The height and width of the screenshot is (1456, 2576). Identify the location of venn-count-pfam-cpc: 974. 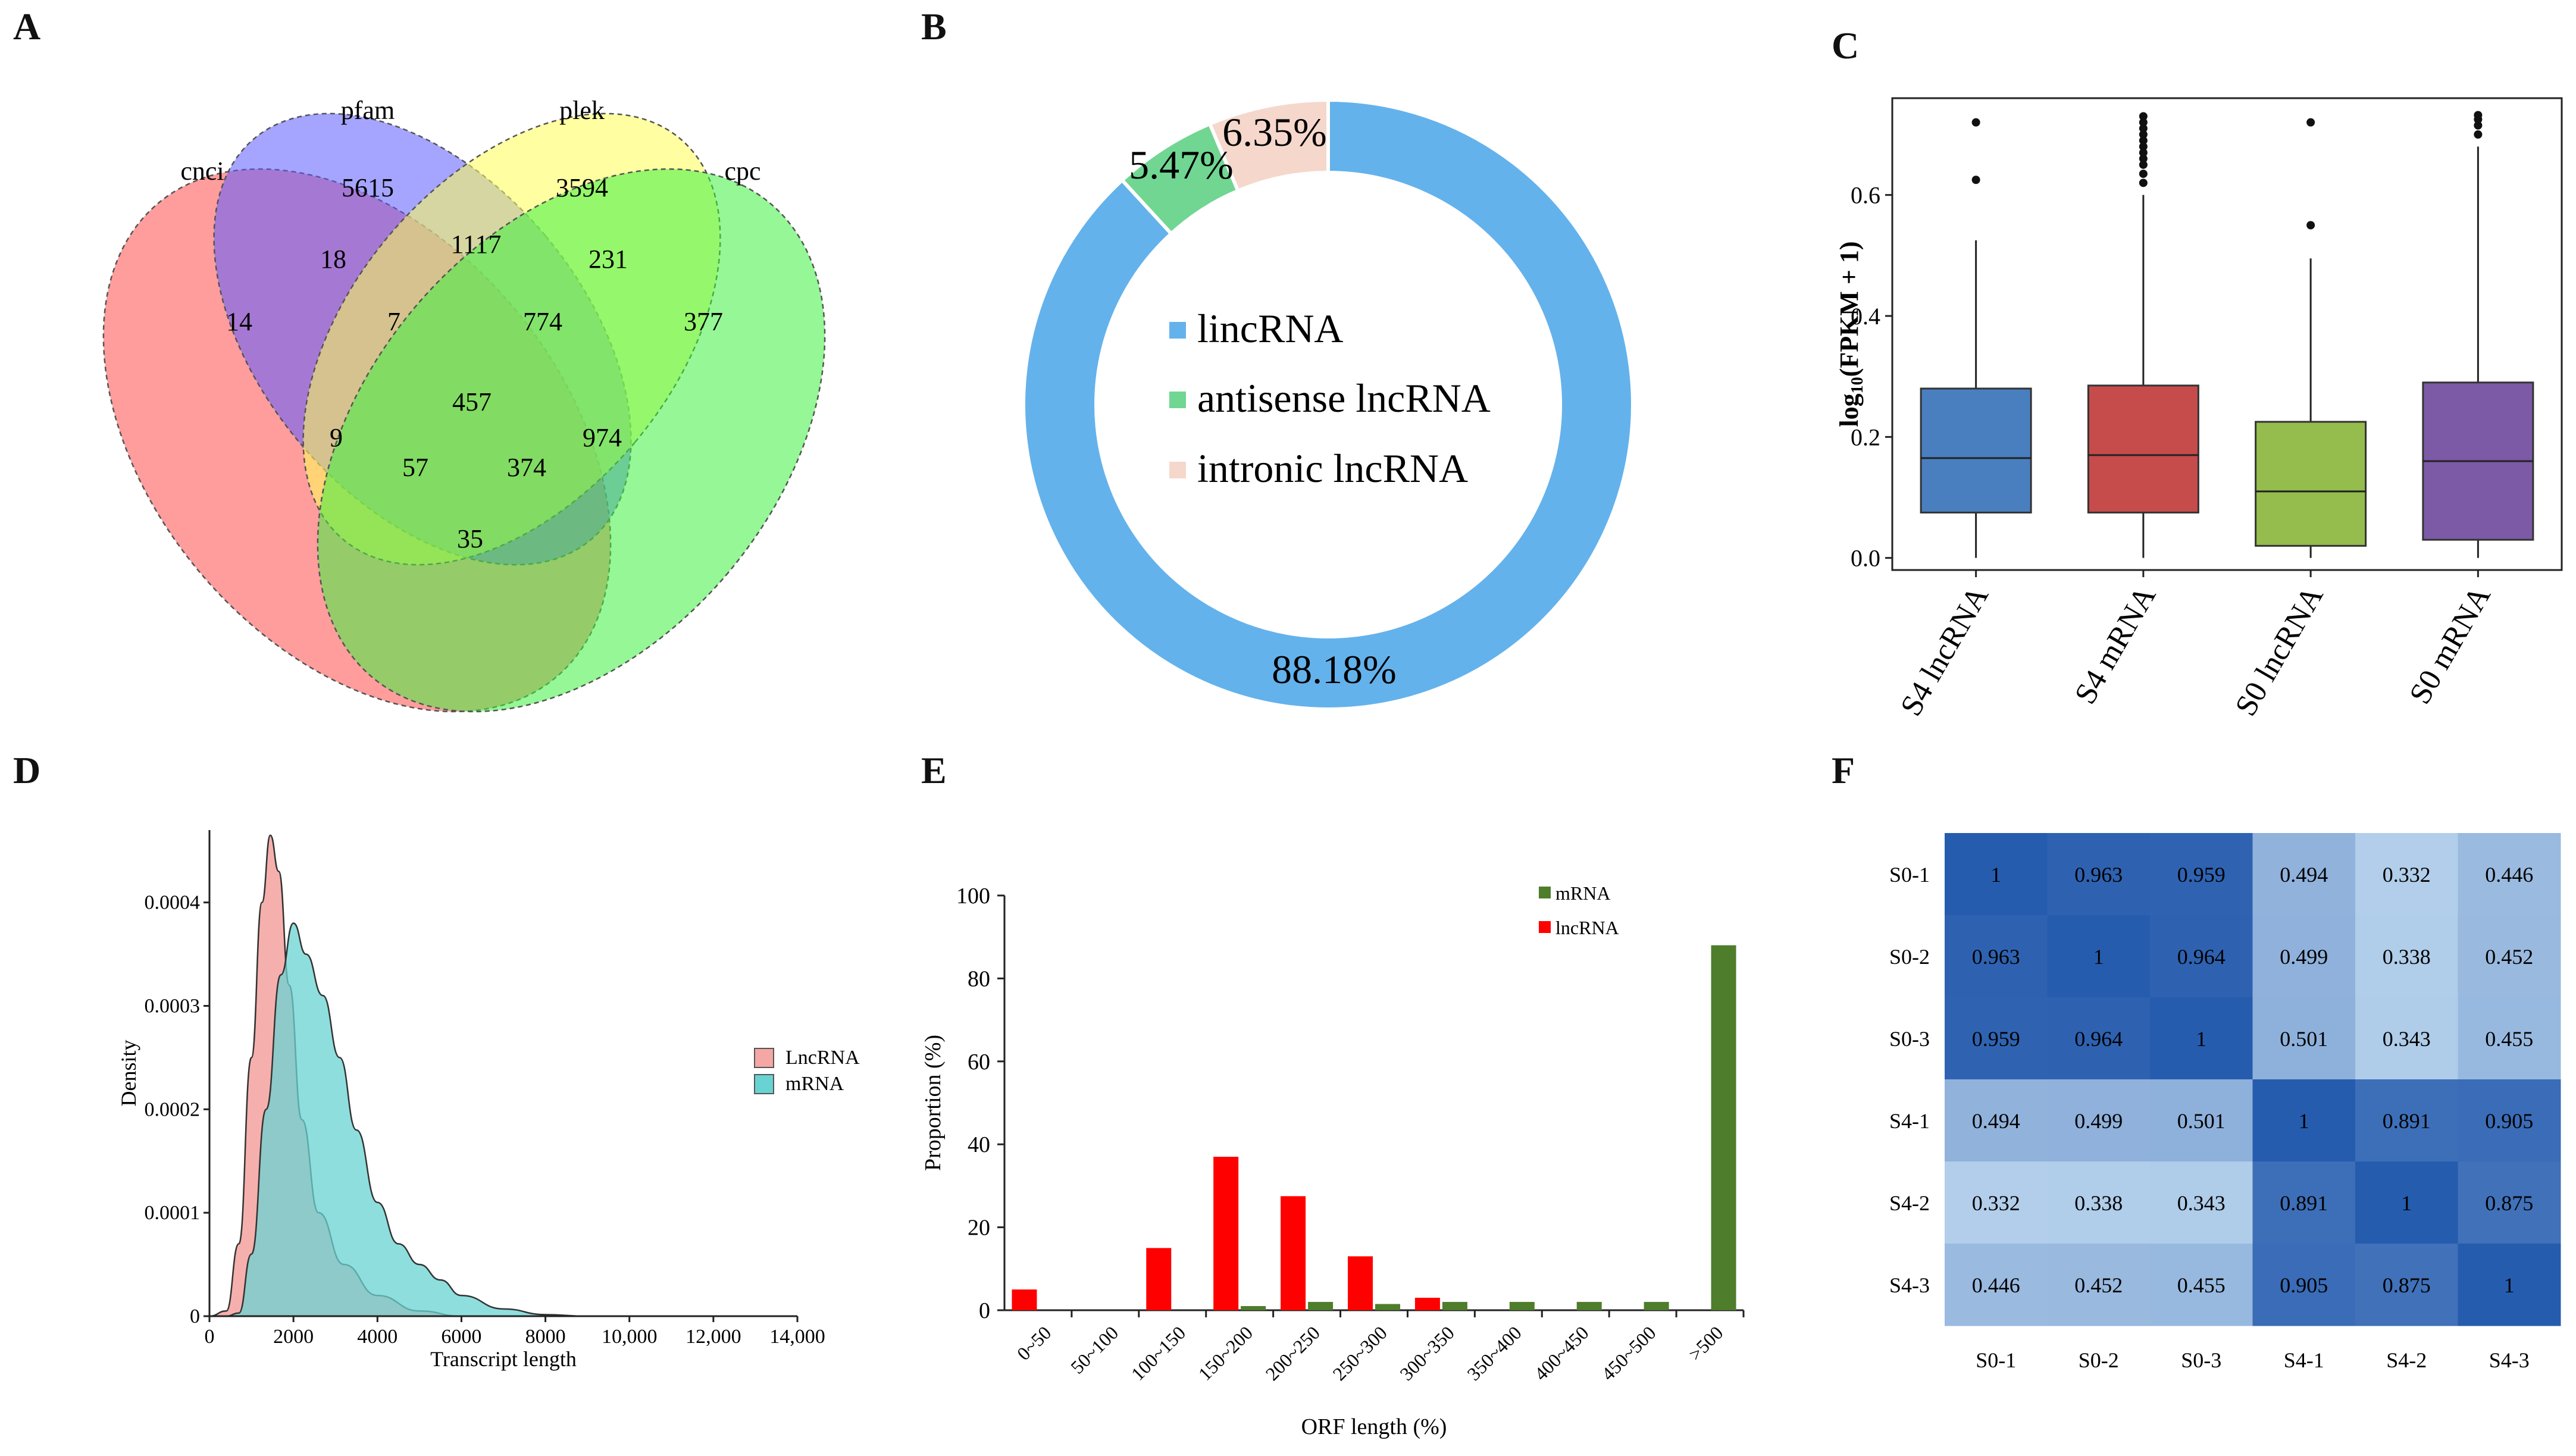
(602, 437).